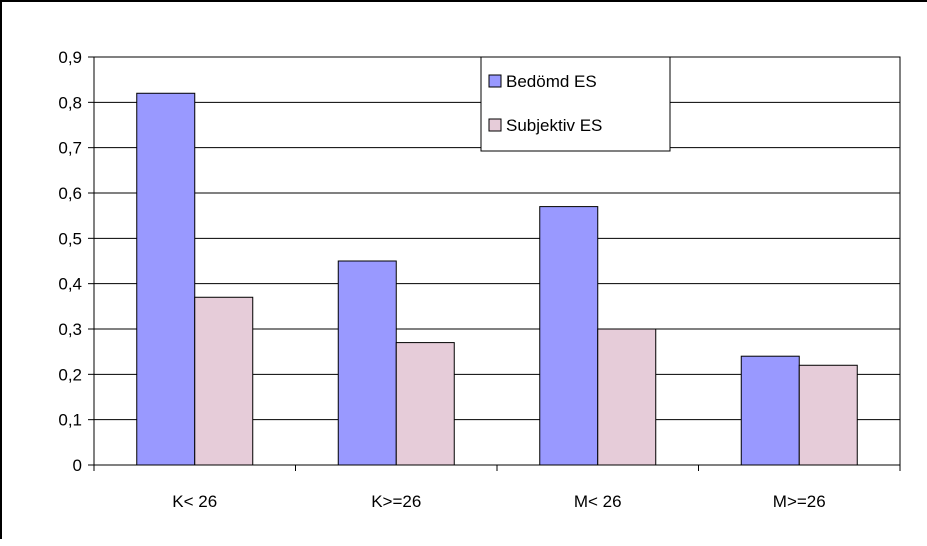 The width and height of the screenshot is (927, 546). I want to click on y-tick-label: 0,7, so click(70, 148).